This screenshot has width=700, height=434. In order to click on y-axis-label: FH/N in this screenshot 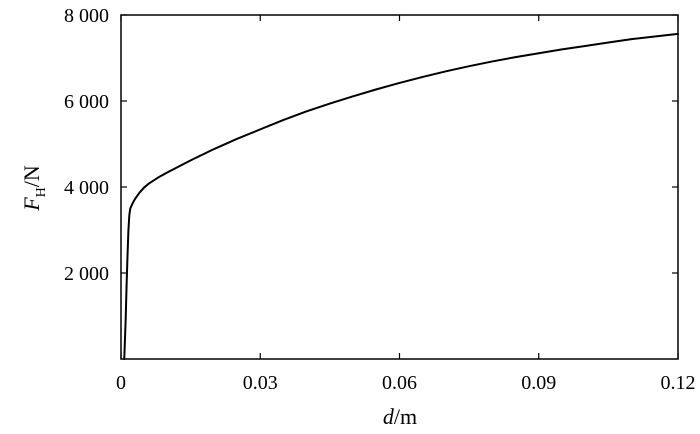, I will do `click(34, 188)`.